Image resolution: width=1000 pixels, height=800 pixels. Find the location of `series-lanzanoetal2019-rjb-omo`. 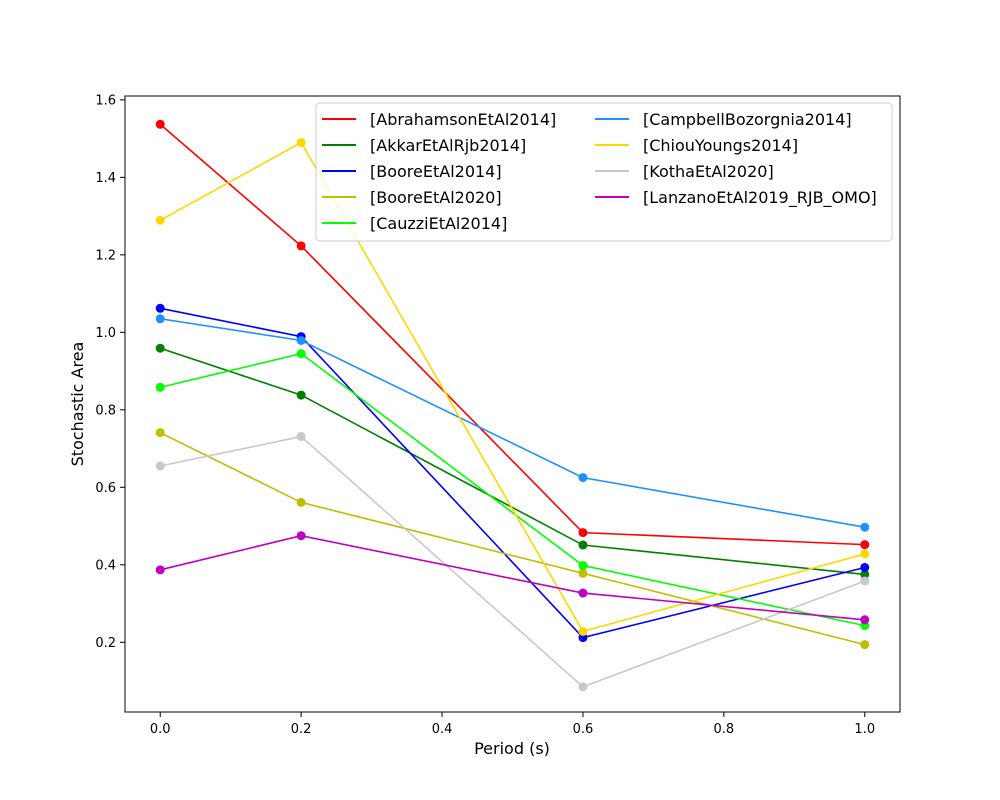

series-lanzanoetal2019-rjb-omo is located at coordinates (512, 578).